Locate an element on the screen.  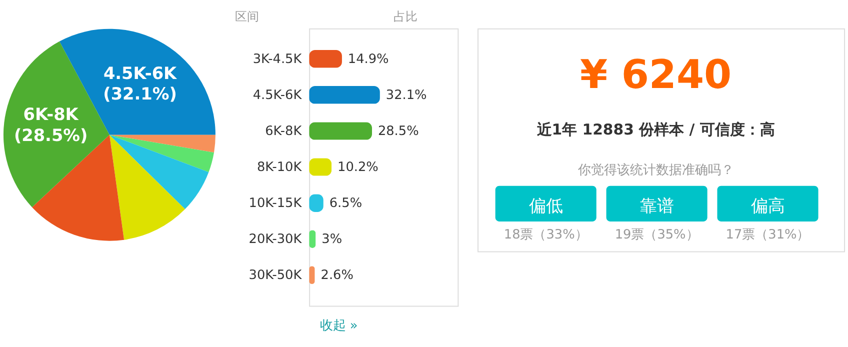
x-axis-title: 占比 is located at coordinates (405, 16).